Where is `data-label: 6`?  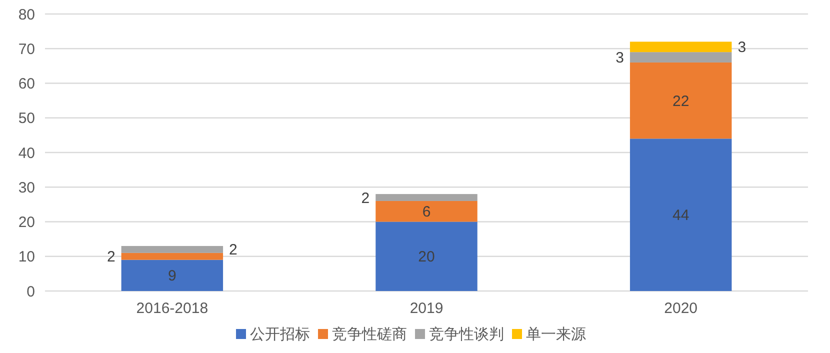
data-label: 6 is located at coordinates (426, 212).